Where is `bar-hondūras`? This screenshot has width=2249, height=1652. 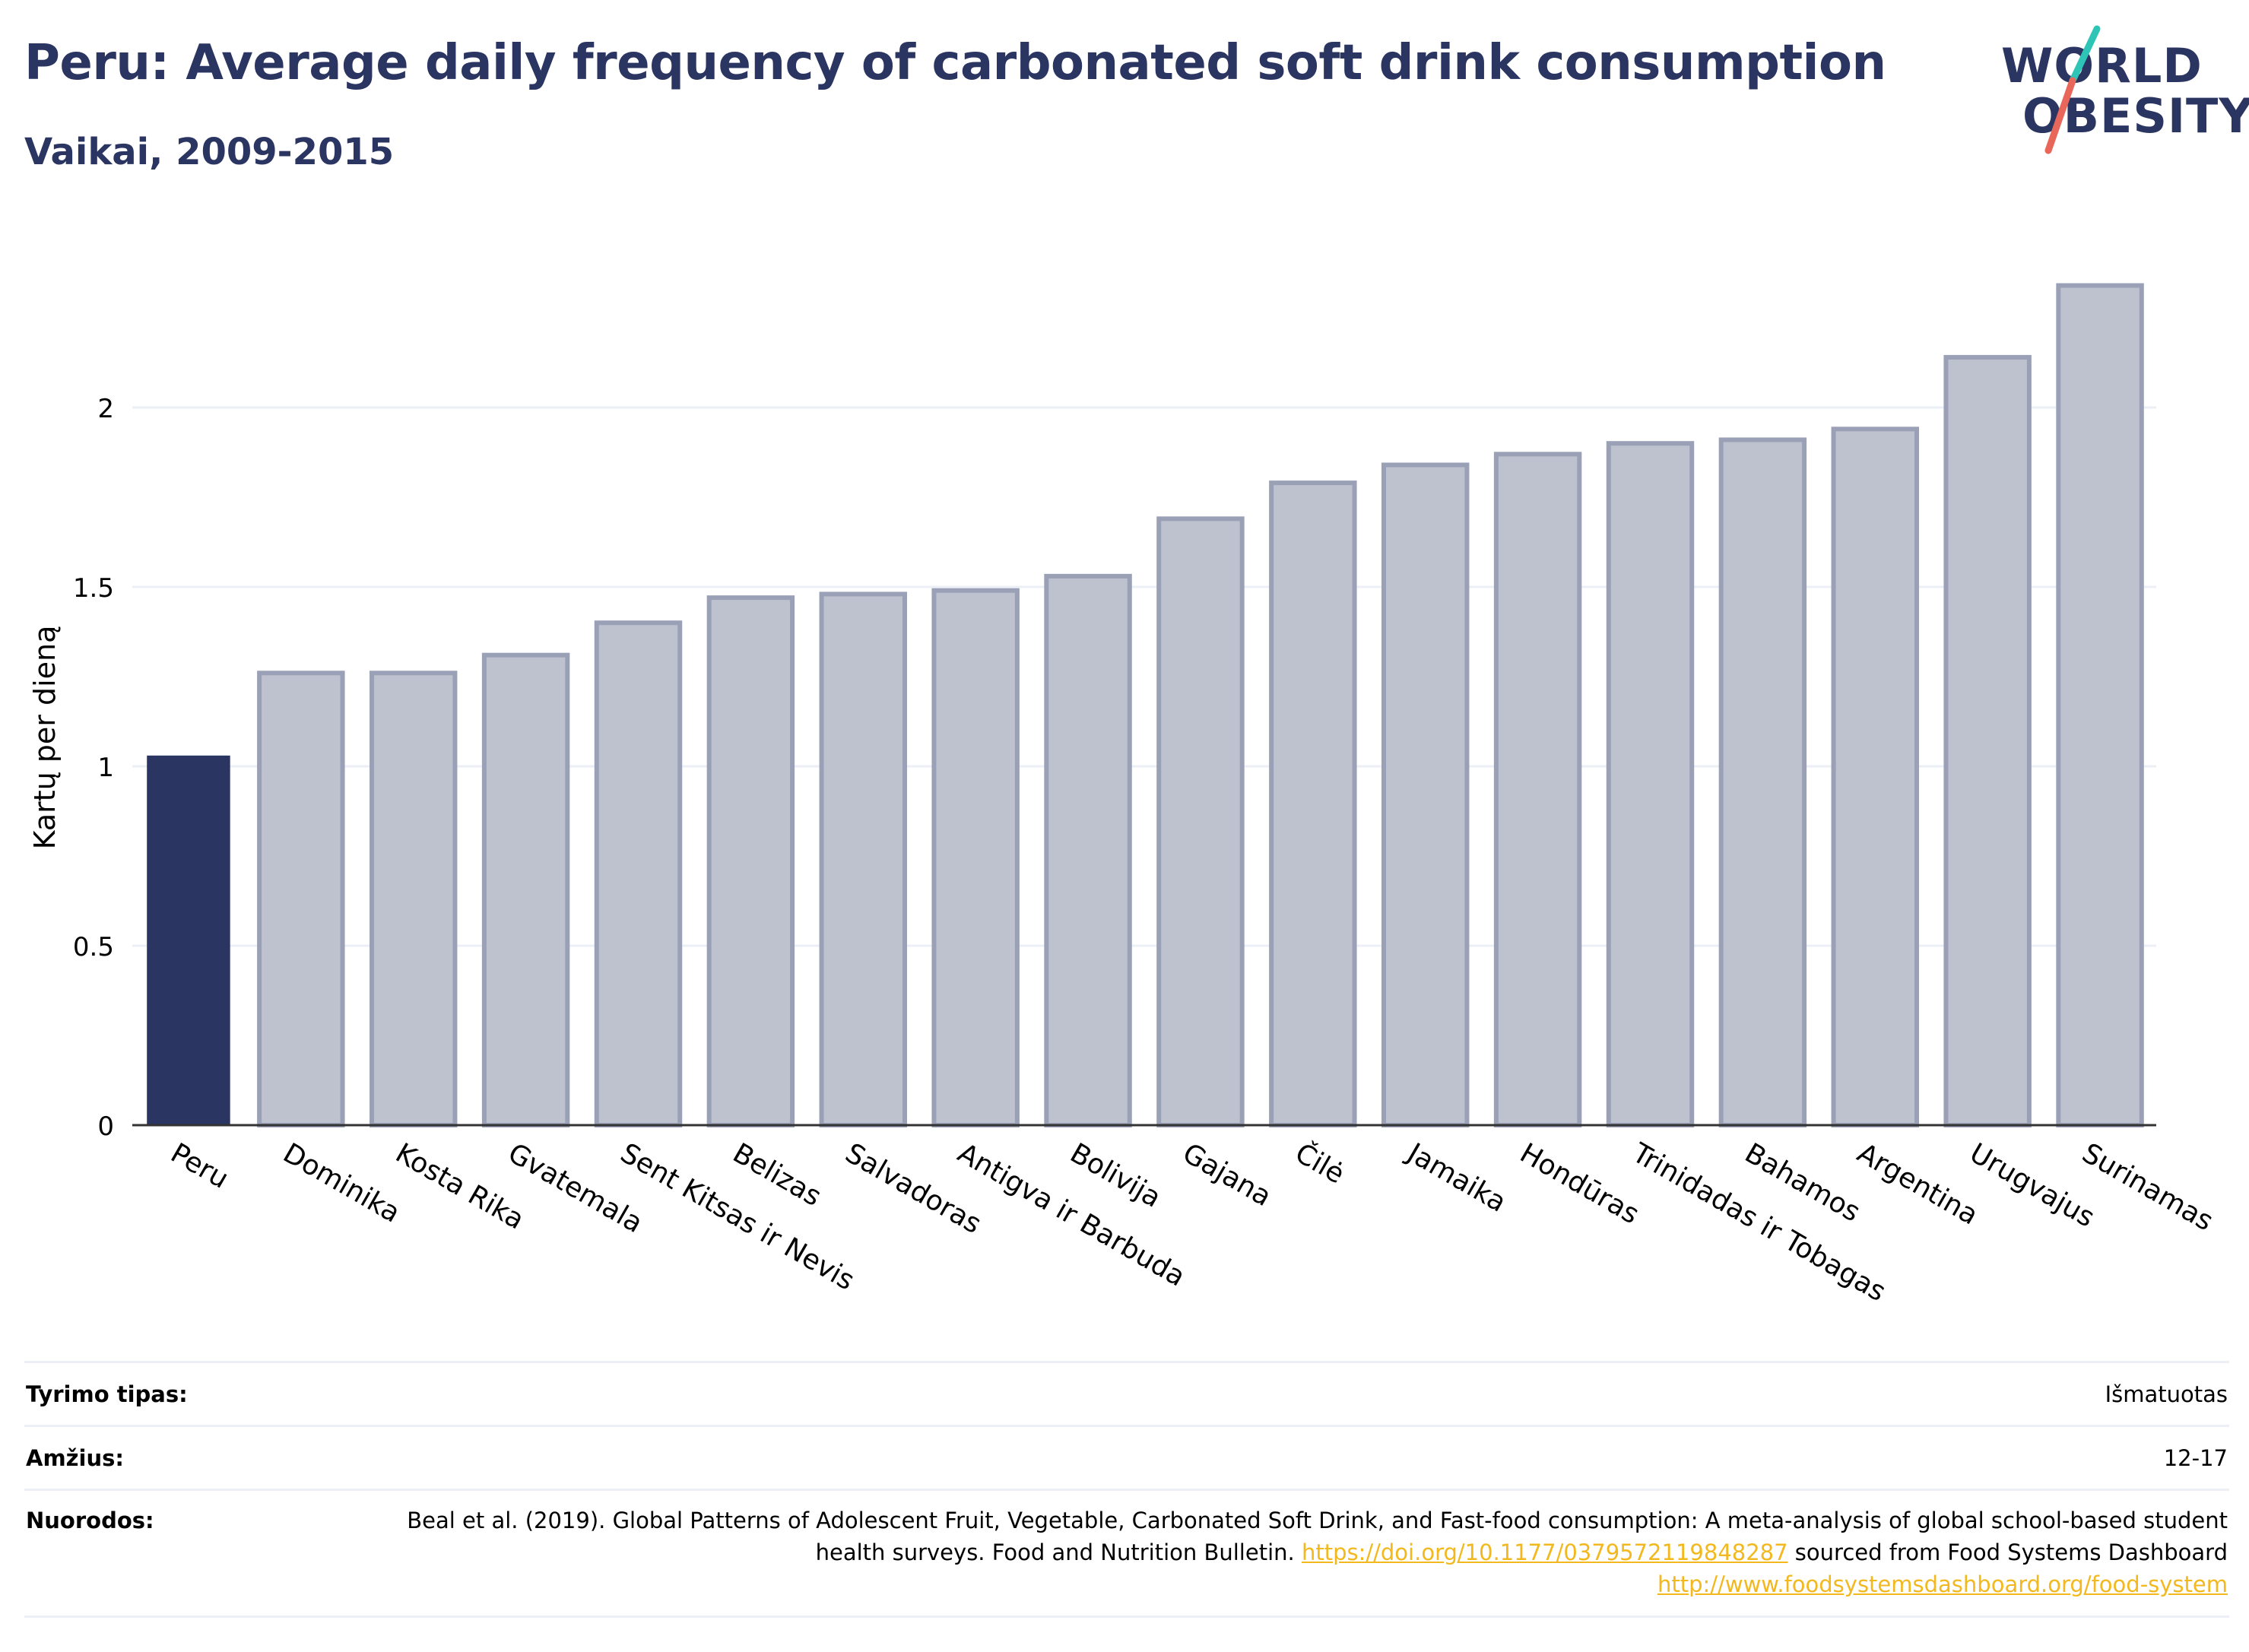 bar-hondūras is located at coordinates (1537, 790).